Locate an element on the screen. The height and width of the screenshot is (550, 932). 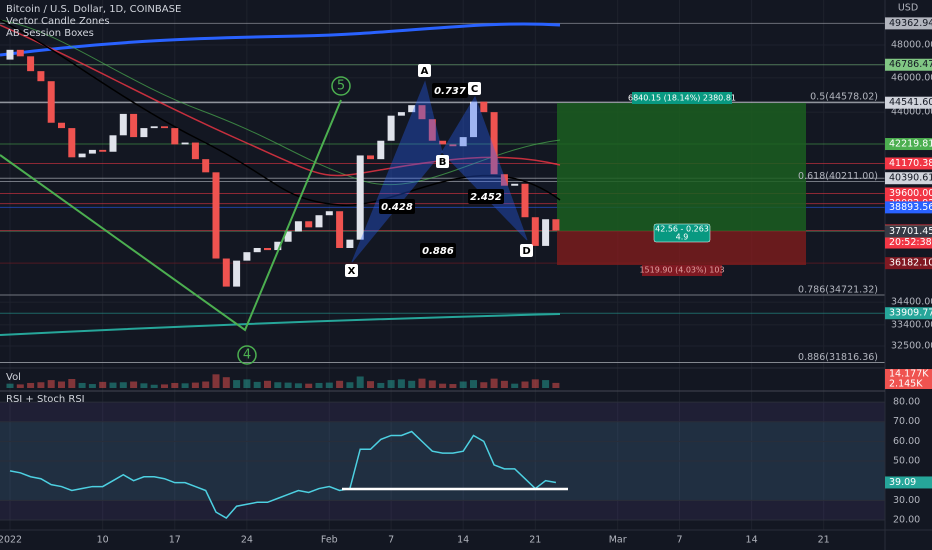
wave-label: 4 is located at coordinates (247, 355).